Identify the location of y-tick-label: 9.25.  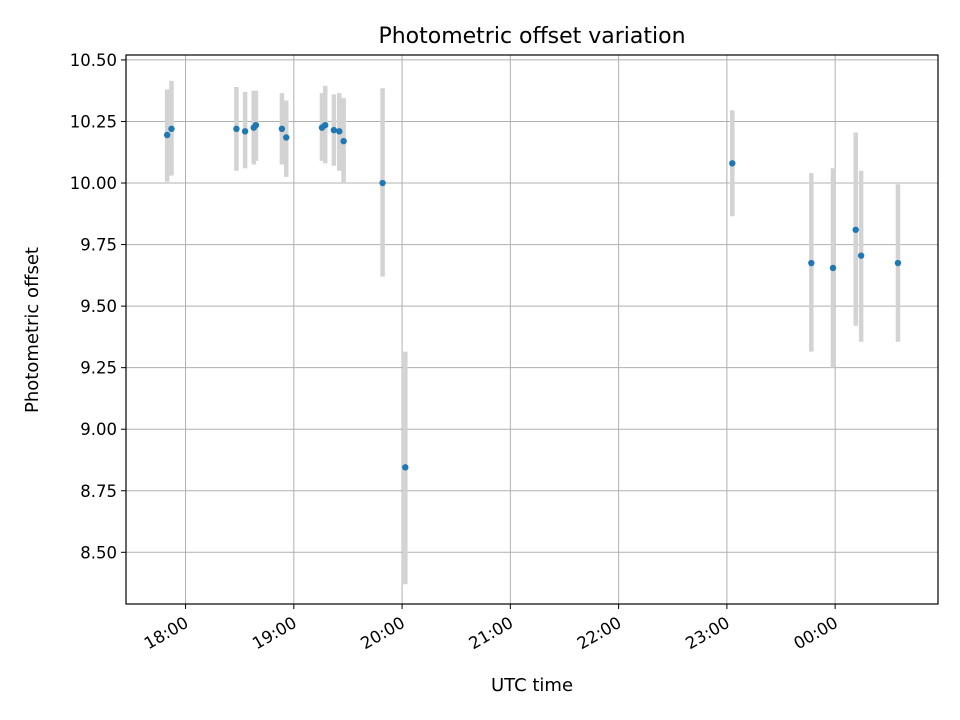
(98, 368).